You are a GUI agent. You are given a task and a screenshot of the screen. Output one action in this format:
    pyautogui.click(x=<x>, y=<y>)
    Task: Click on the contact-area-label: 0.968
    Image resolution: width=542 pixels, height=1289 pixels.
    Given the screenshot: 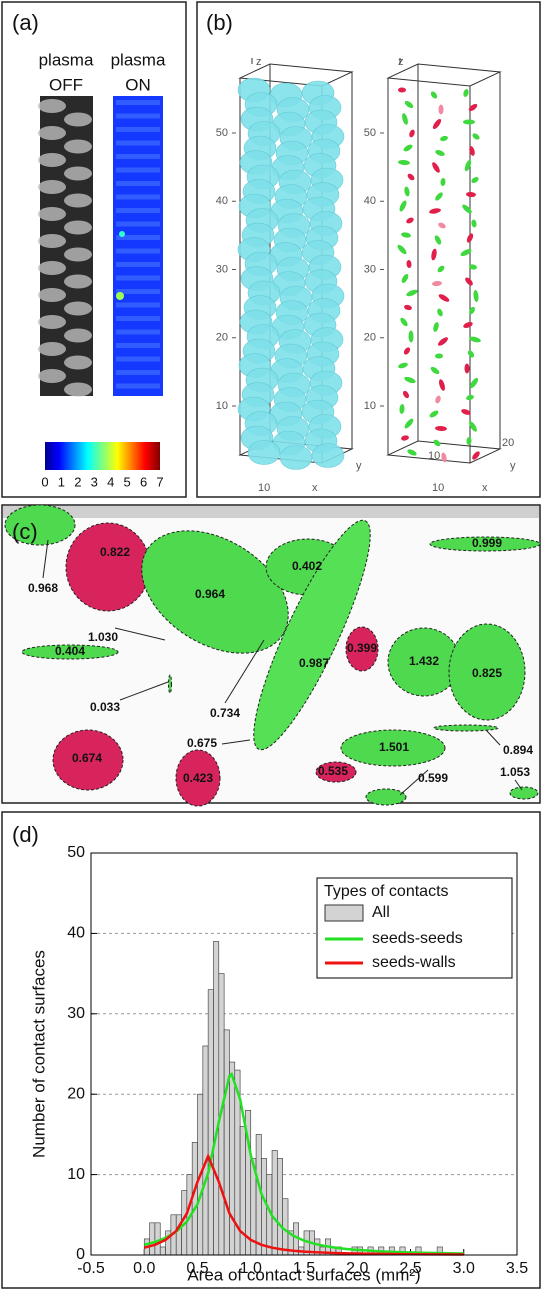 What is the action you would take?
    pyautogui.click(x=43, y=588)
    